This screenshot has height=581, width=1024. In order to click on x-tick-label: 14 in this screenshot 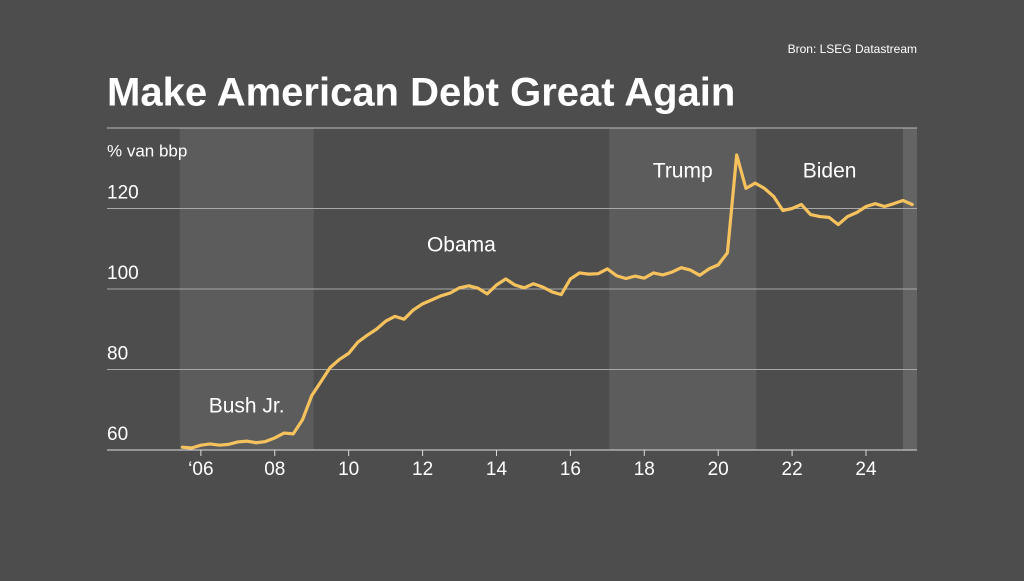, I will do `click(497, 469)`.